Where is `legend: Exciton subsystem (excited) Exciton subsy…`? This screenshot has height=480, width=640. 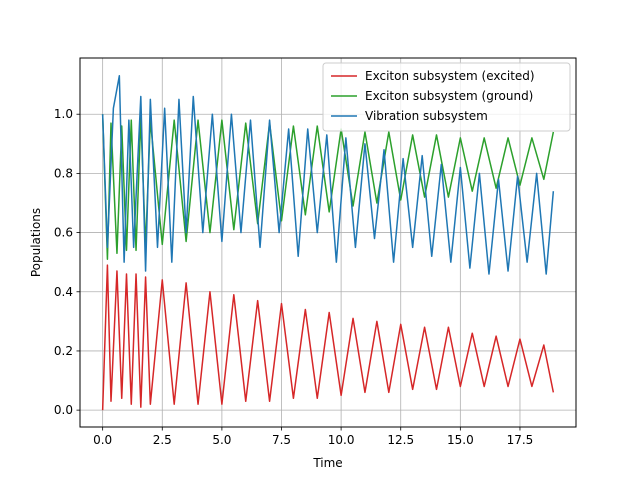 legend: Exciton subsystem (excited) Exciton subsy… is located at coordinates (446, 97).